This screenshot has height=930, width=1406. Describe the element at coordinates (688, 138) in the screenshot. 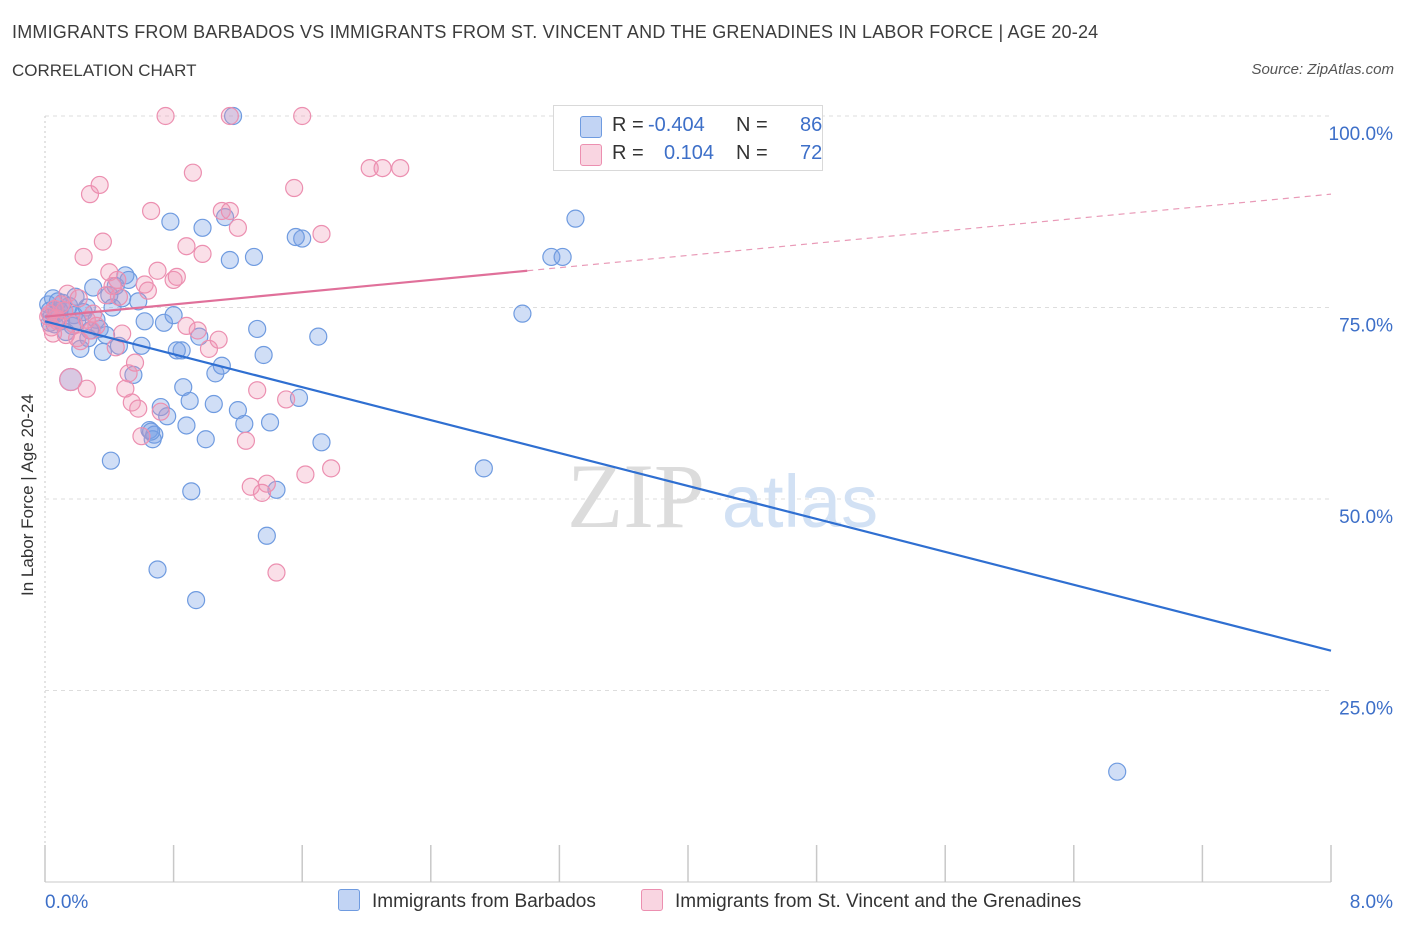

I see `stats-legend: R = -0.404 N = 86 R = 0.104 N = 72` at that location.